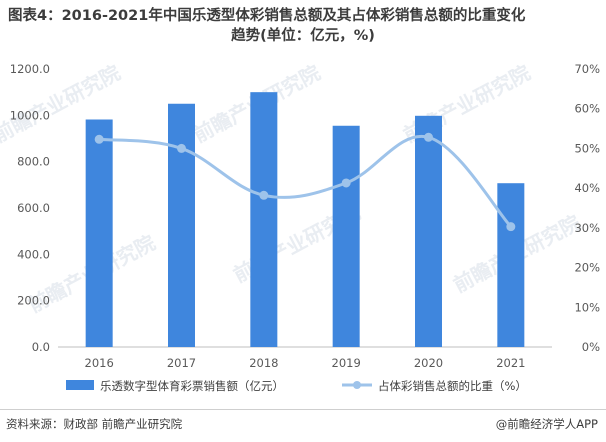 This screenshot has width=606, height=442. What do you see at coordinates (587, 109) in the screenshot?
I see `y-right-tick-label: 60%` at bounding box center [587, 109].